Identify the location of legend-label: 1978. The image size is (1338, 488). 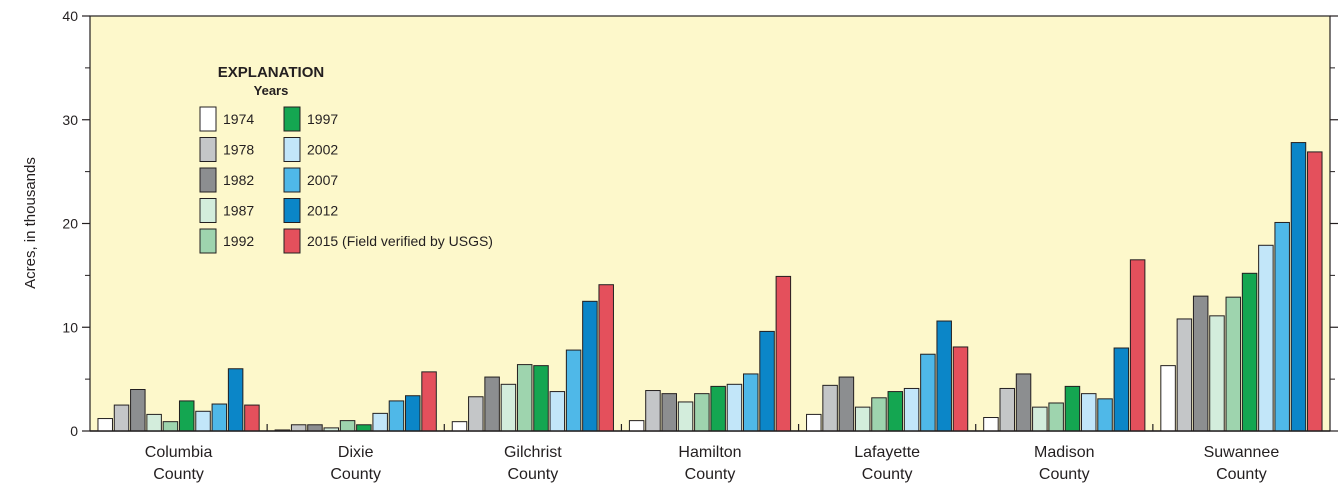
(238, 150).